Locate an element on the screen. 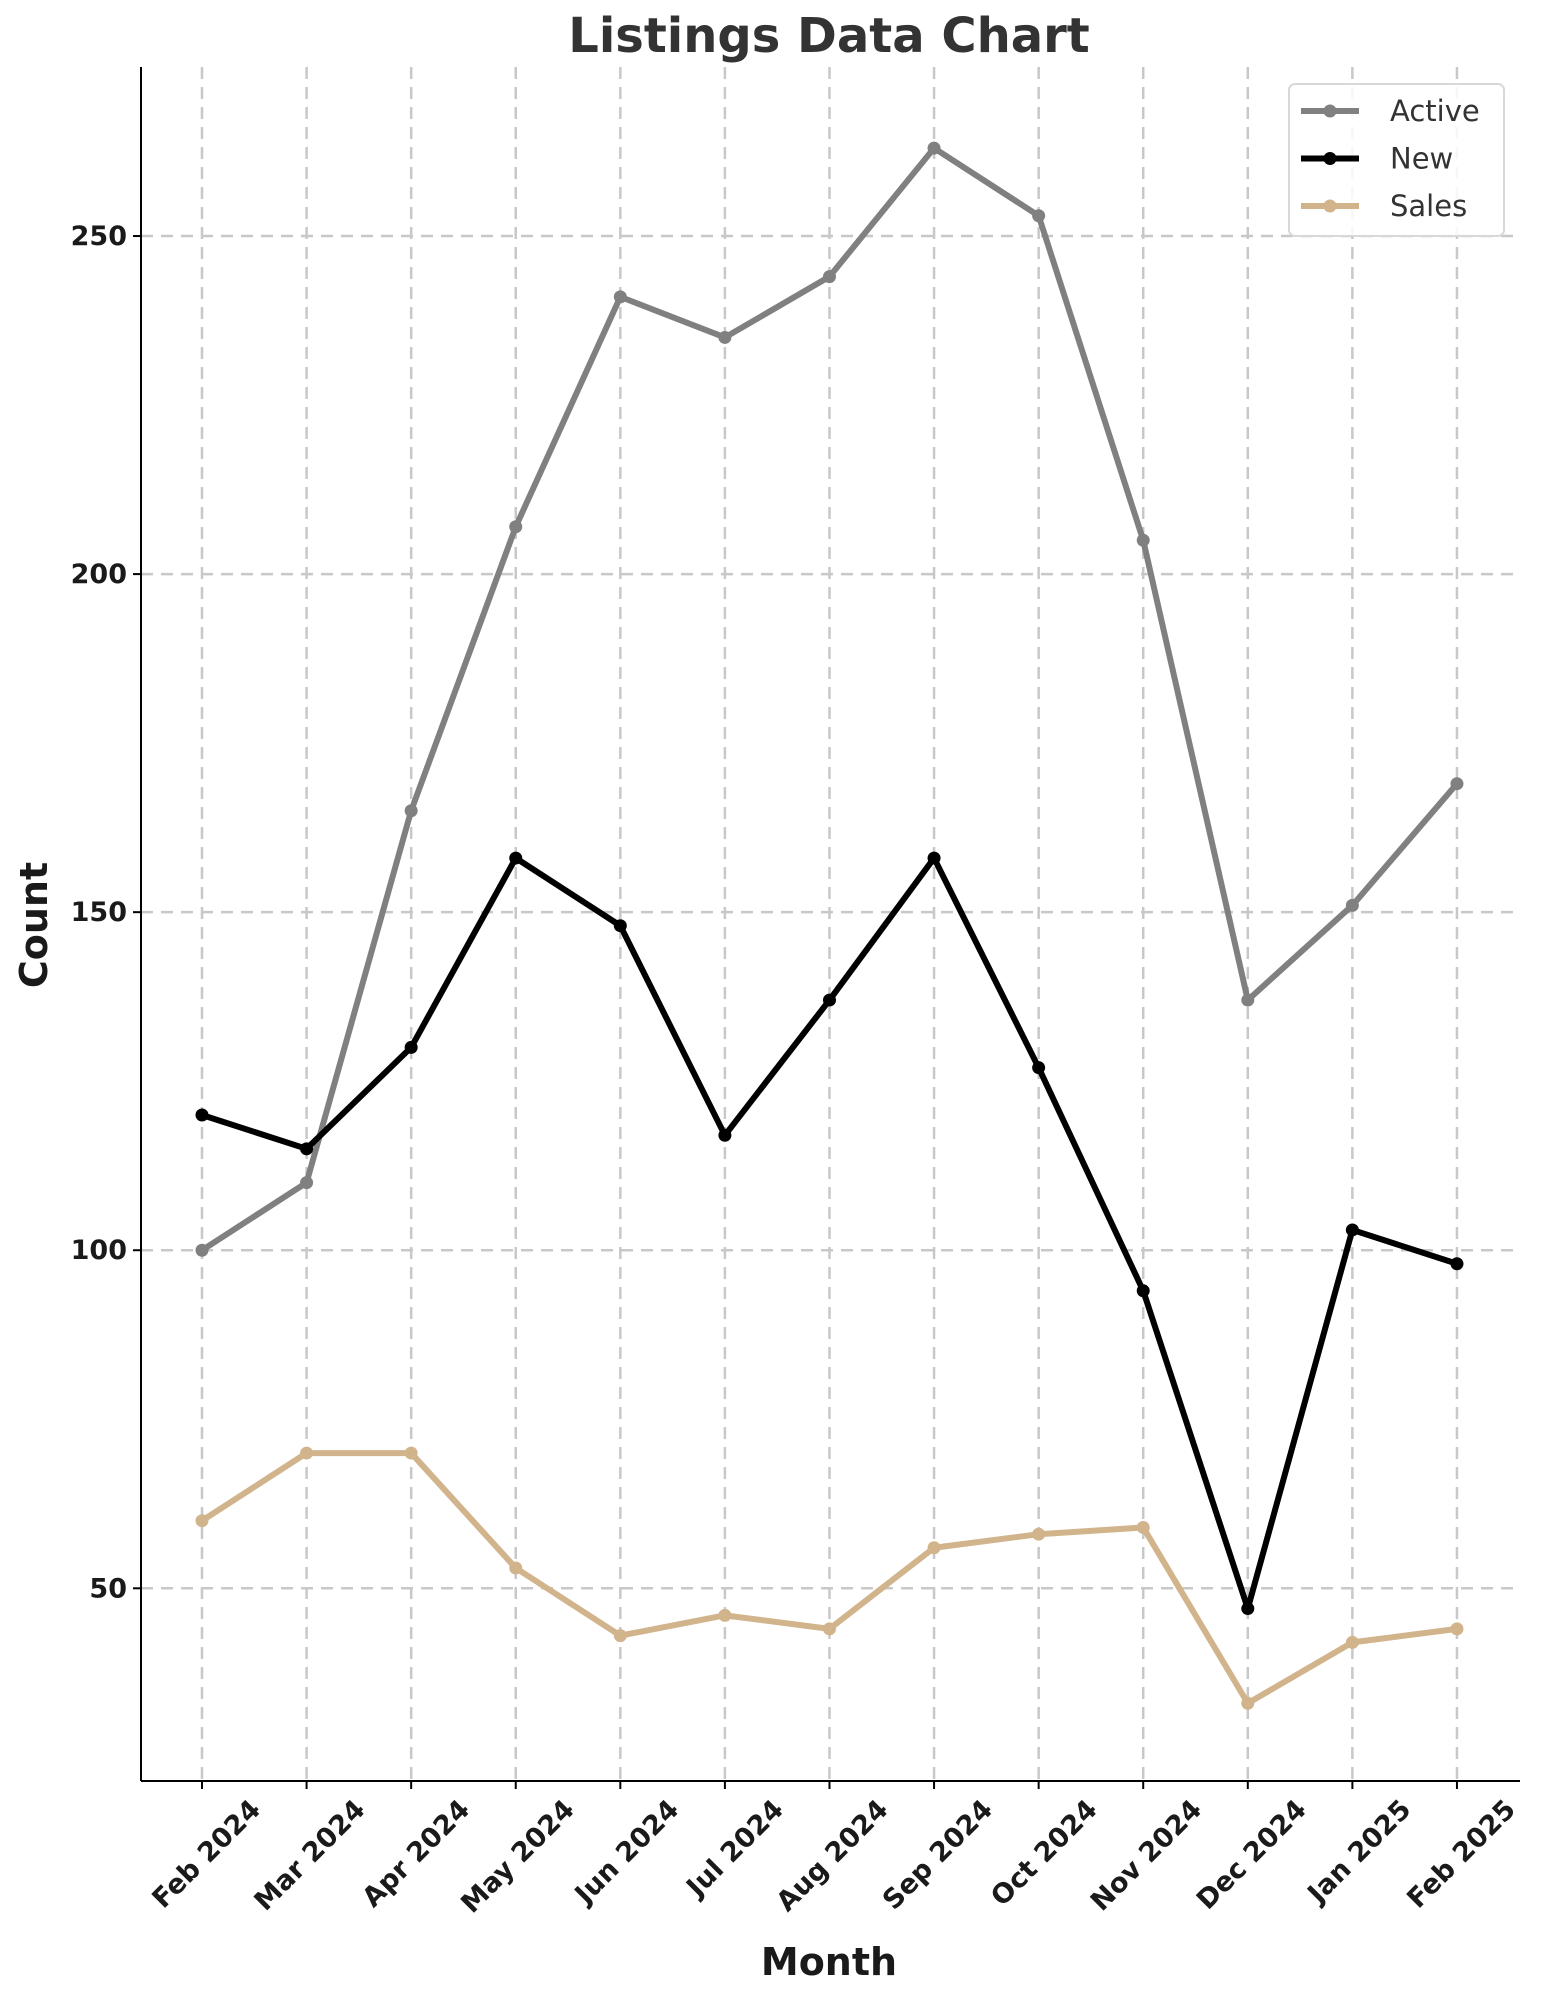 This screenshot has width=1543, height=2000. chart-title: Listings Data Chart is located at coordinates (829, 36).